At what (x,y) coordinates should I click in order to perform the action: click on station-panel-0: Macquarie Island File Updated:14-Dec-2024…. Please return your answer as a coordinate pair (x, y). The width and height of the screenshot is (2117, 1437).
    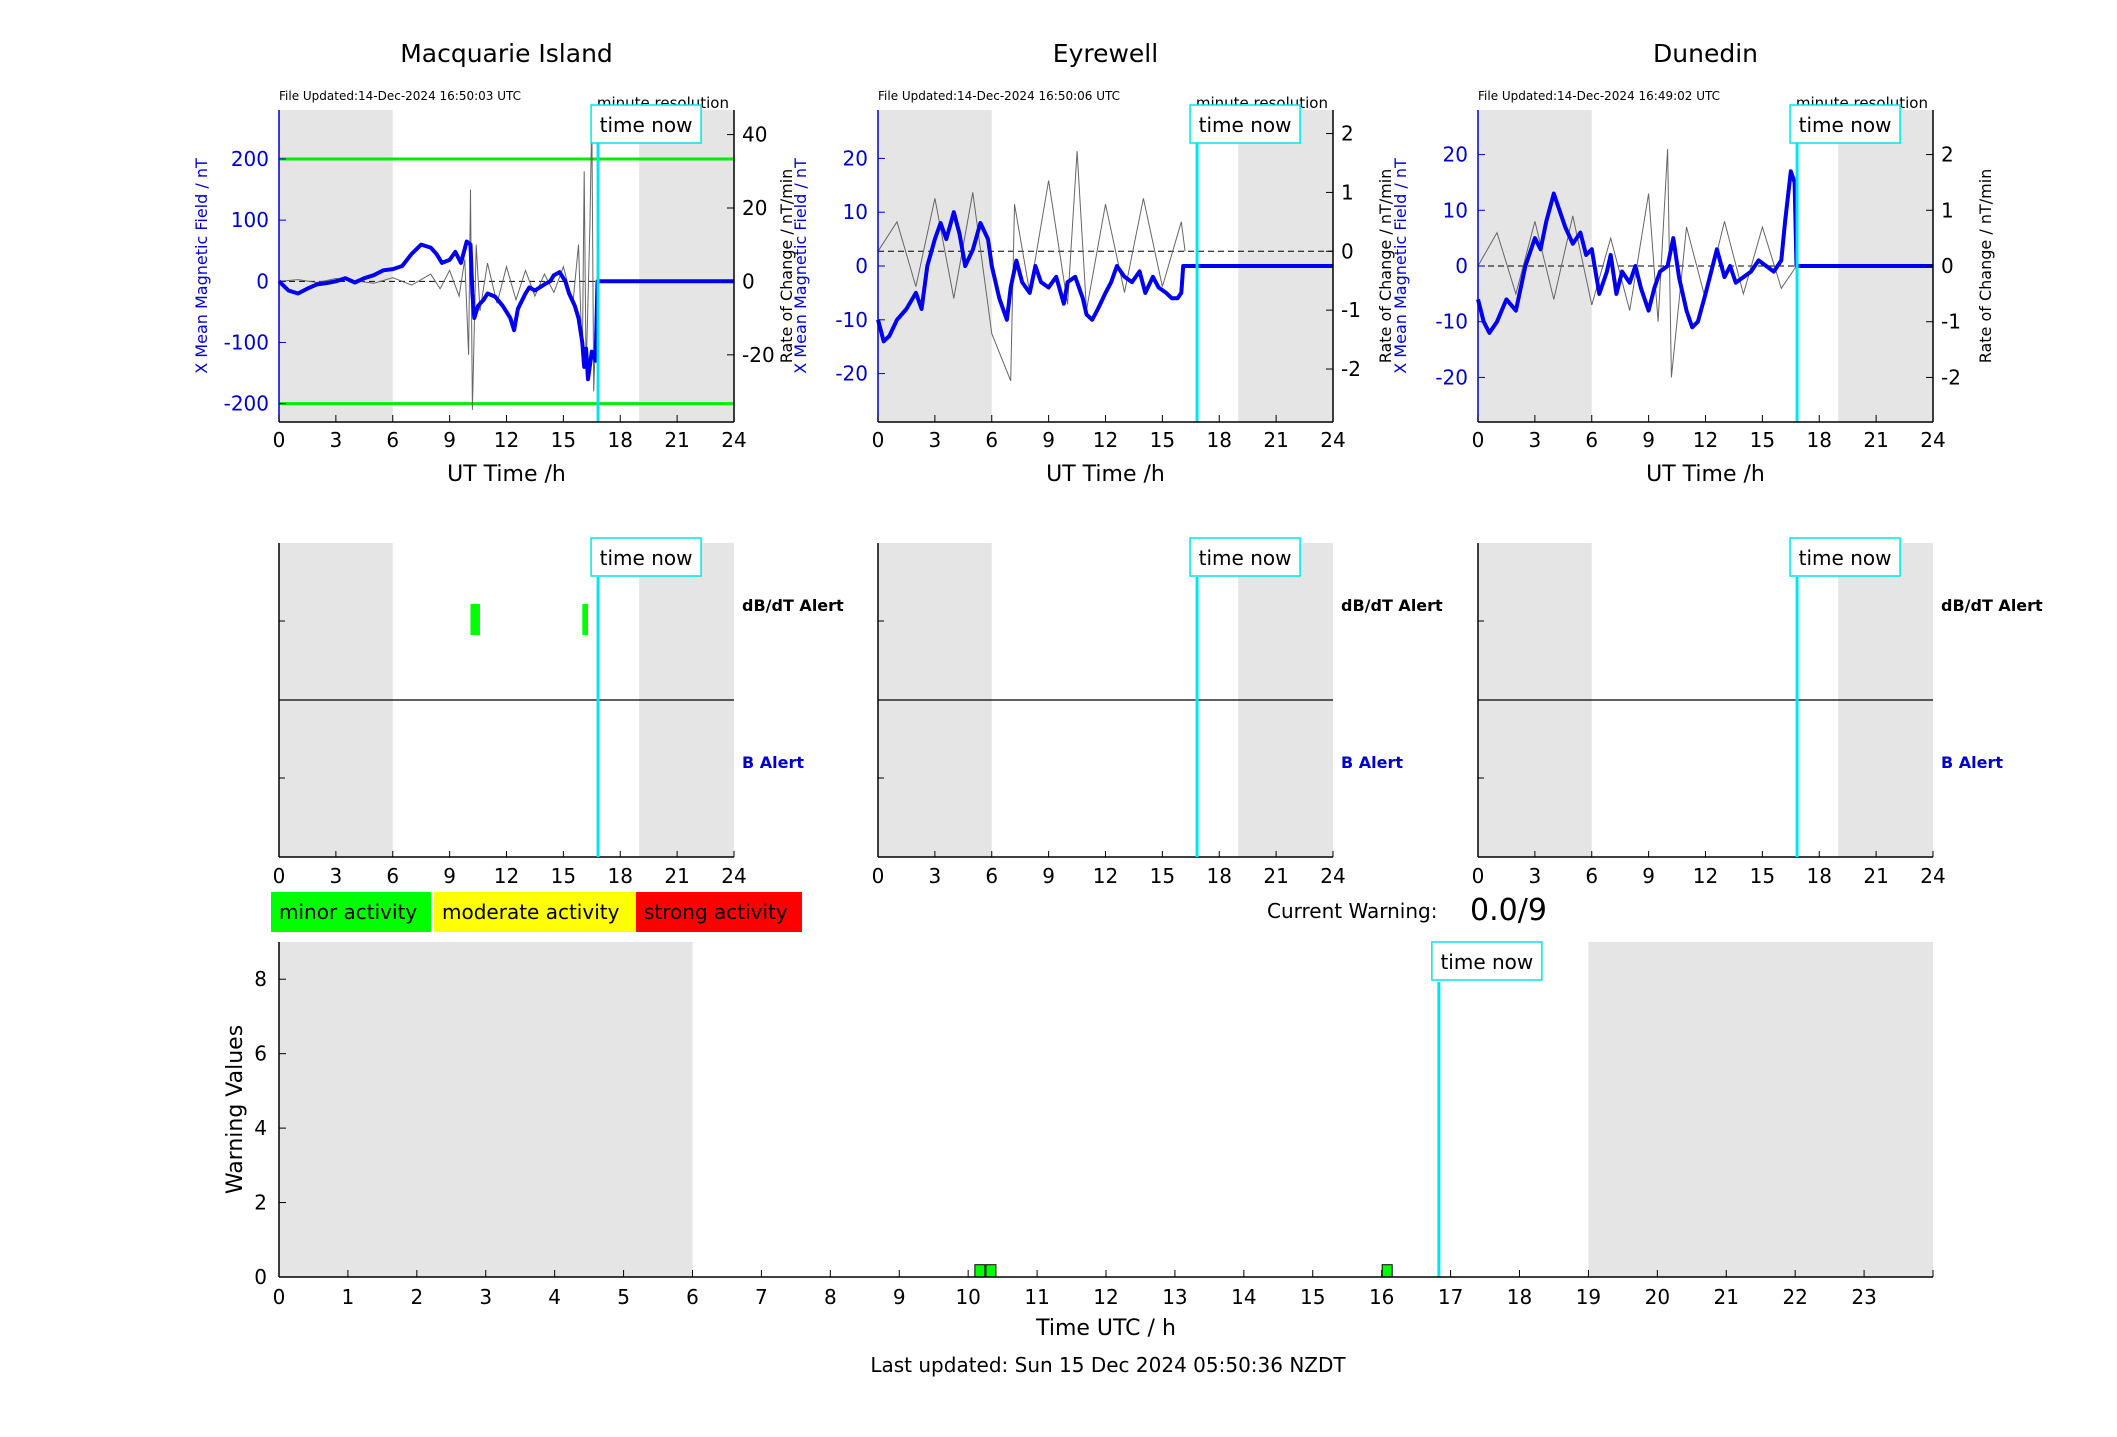
    Looking at the image, I should click on (494, 263).